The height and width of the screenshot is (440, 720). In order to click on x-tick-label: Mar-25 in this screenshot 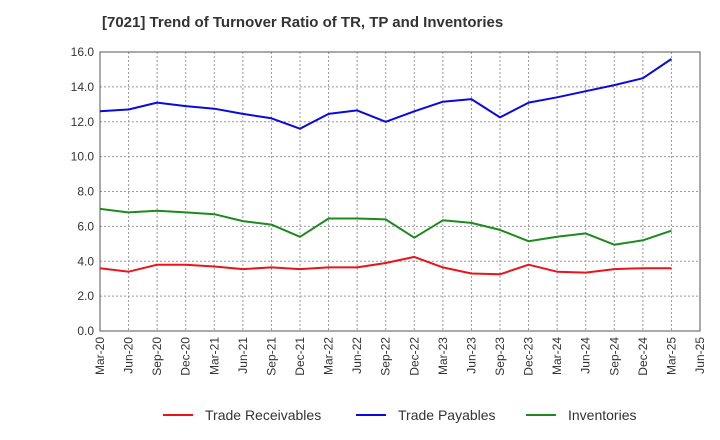, I will do `click(671, 356)`.